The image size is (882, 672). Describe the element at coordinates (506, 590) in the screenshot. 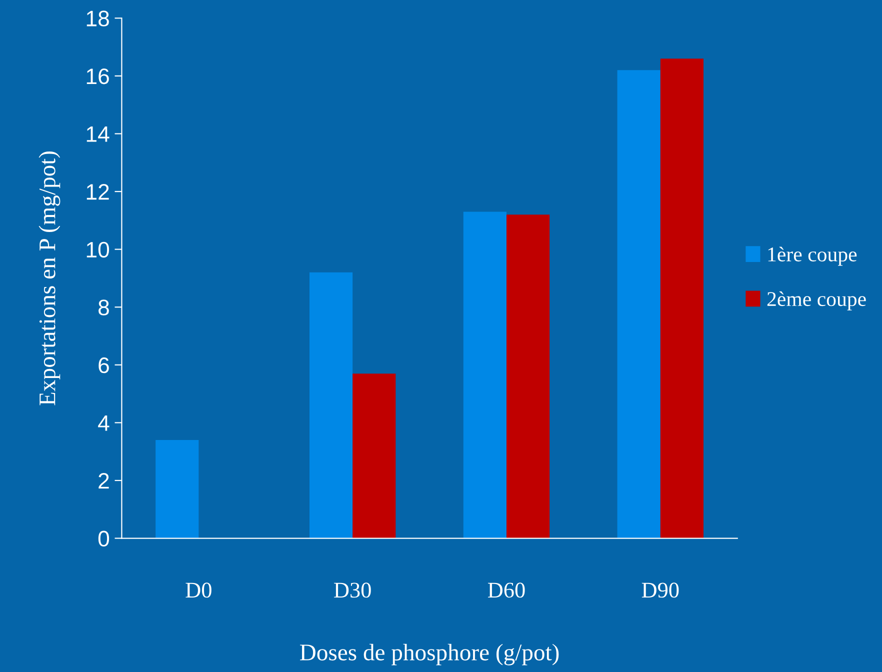

I see `x-tick-label: D60` at that location.